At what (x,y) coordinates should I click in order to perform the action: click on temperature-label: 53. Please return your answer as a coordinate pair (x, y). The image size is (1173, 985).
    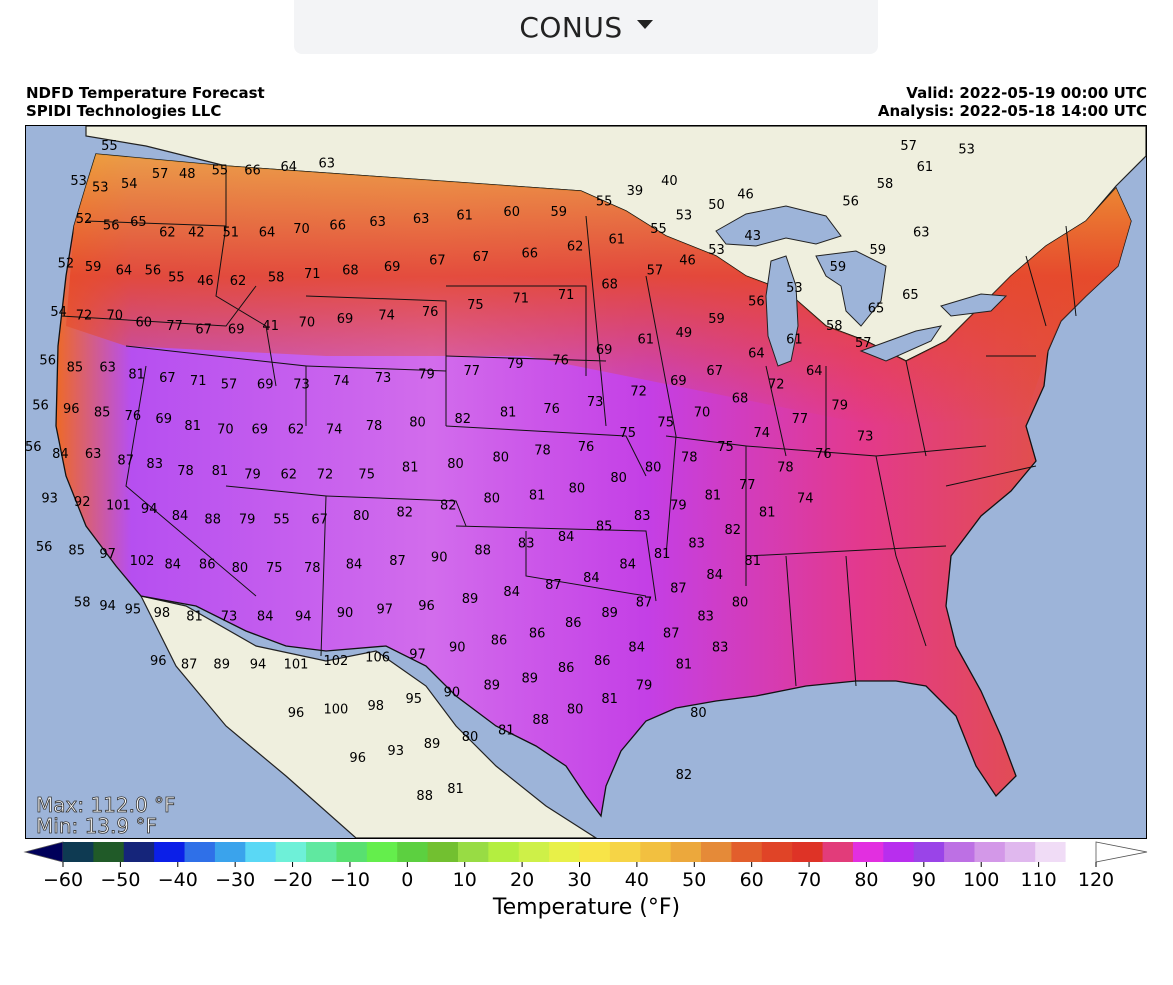
    Looking at the image, I should click on (684, 215).